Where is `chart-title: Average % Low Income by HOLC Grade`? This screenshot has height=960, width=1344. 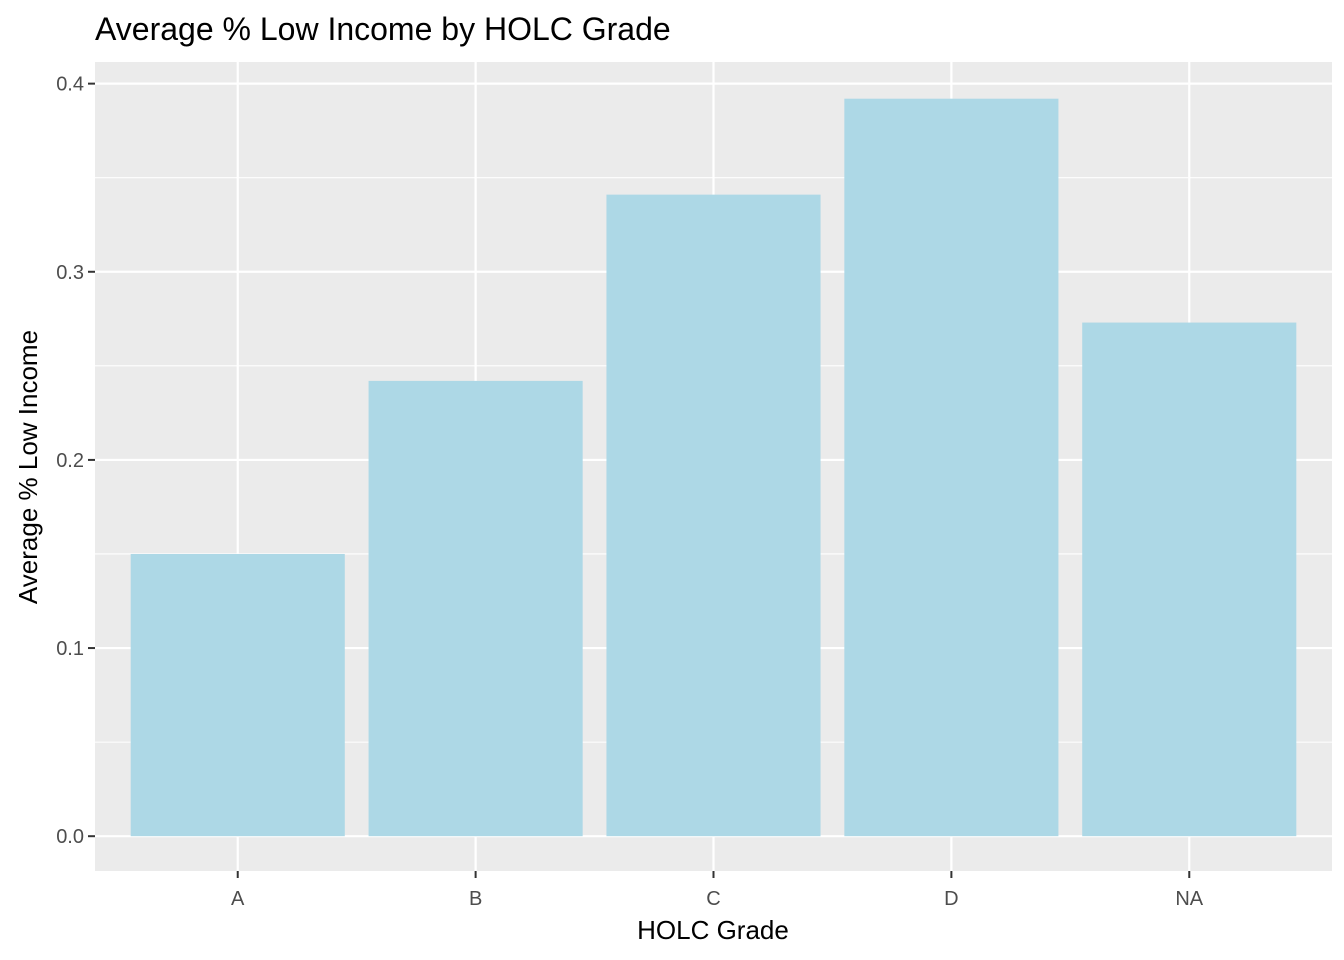 chart-title: Average % Low Income by HOLC Grade is located at coordinates (383, 29).